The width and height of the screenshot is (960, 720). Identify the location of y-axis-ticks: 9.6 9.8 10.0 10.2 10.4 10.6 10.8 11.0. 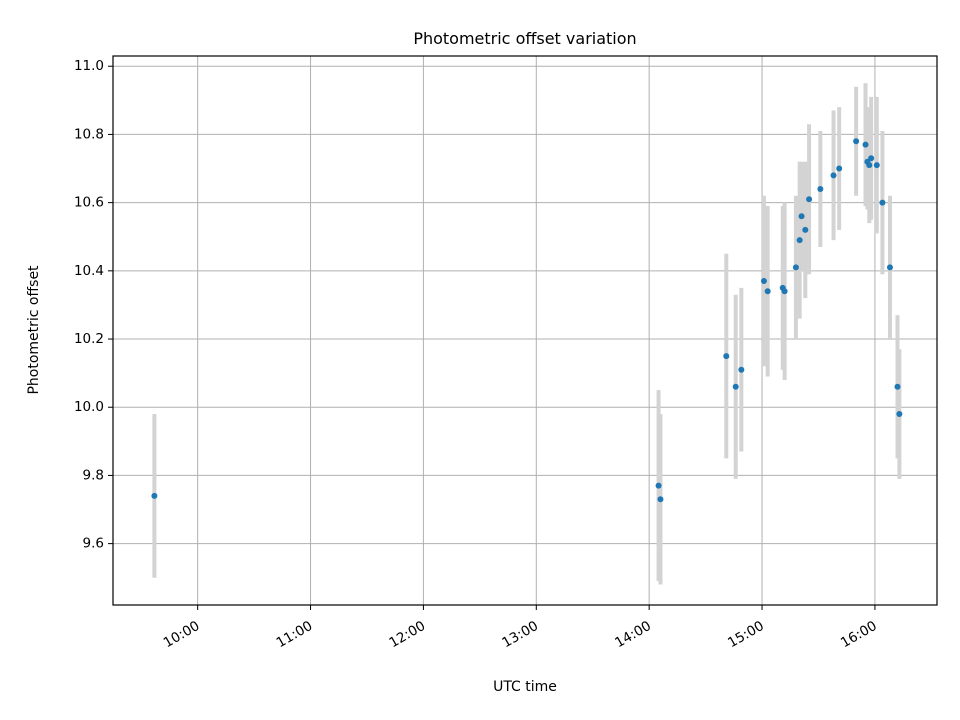
(93, 305).